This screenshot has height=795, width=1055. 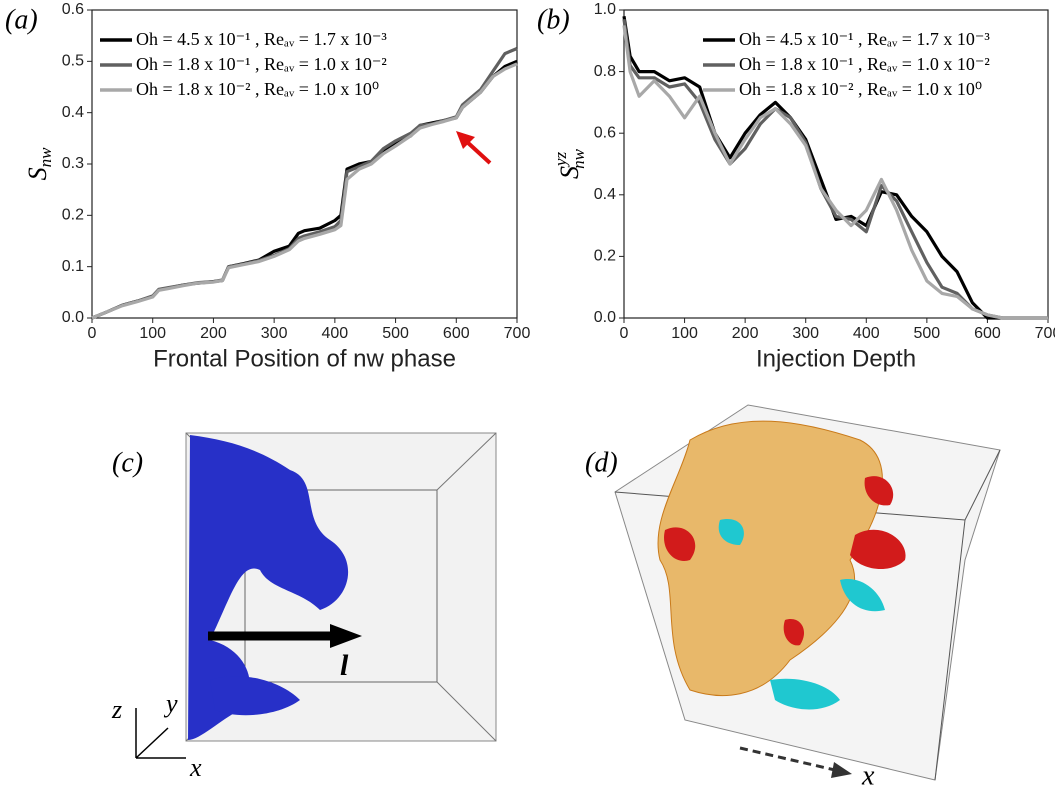 What do you see at coordinates (801, 614) in the screenshot?
I see `blob-cyan` at bounding box center [801, 614].